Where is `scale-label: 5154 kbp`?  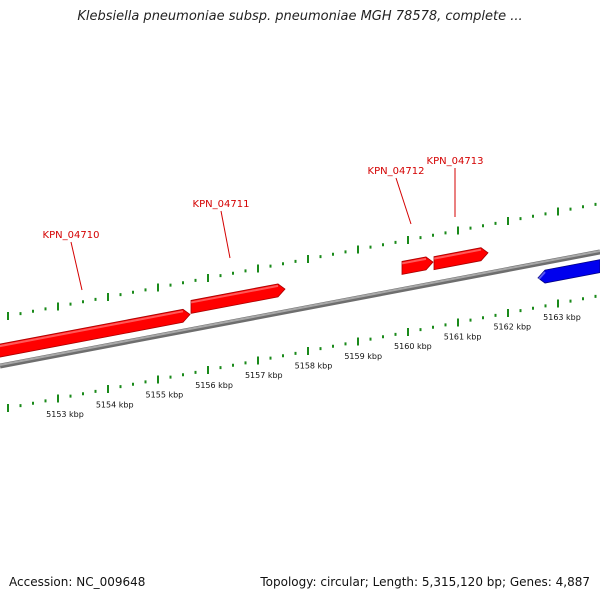
scale-label: 5154 kbp is located at coordinates (115, 404).